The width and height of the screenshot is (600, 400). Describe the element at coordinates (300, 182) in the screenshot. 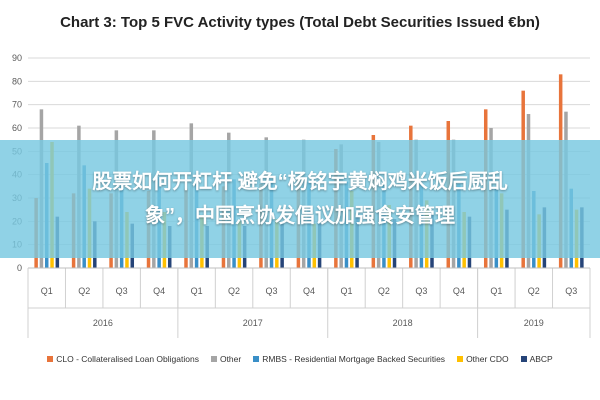

I see `headline-line-1: 股票如何开杠杆 避免“杨铭宇黄焖鸡米饭后厨乱` at that location.